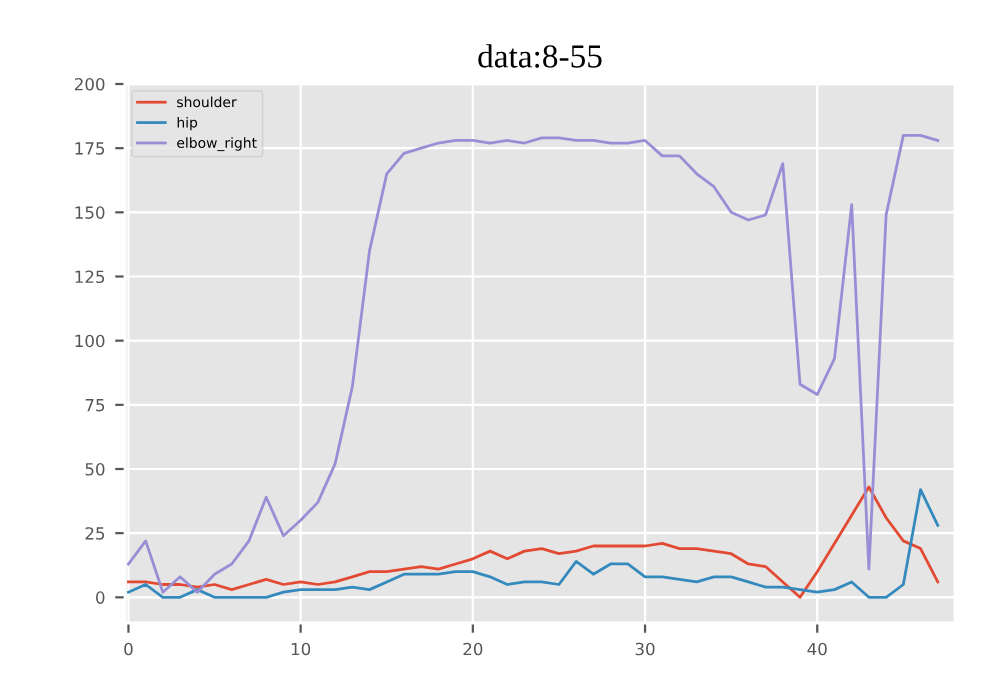 This screenshot has width=1000, height=700. Describe the element at coordinates (128, 649) in the screenshot. I see `x-tick-label: 0` at that location.